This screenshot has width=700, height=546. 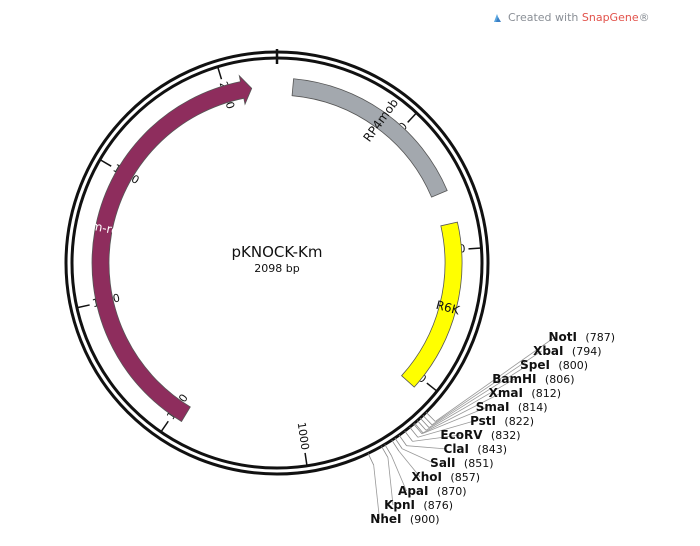 I want to click on feature-rp4mob, so click(x=369, y=138).